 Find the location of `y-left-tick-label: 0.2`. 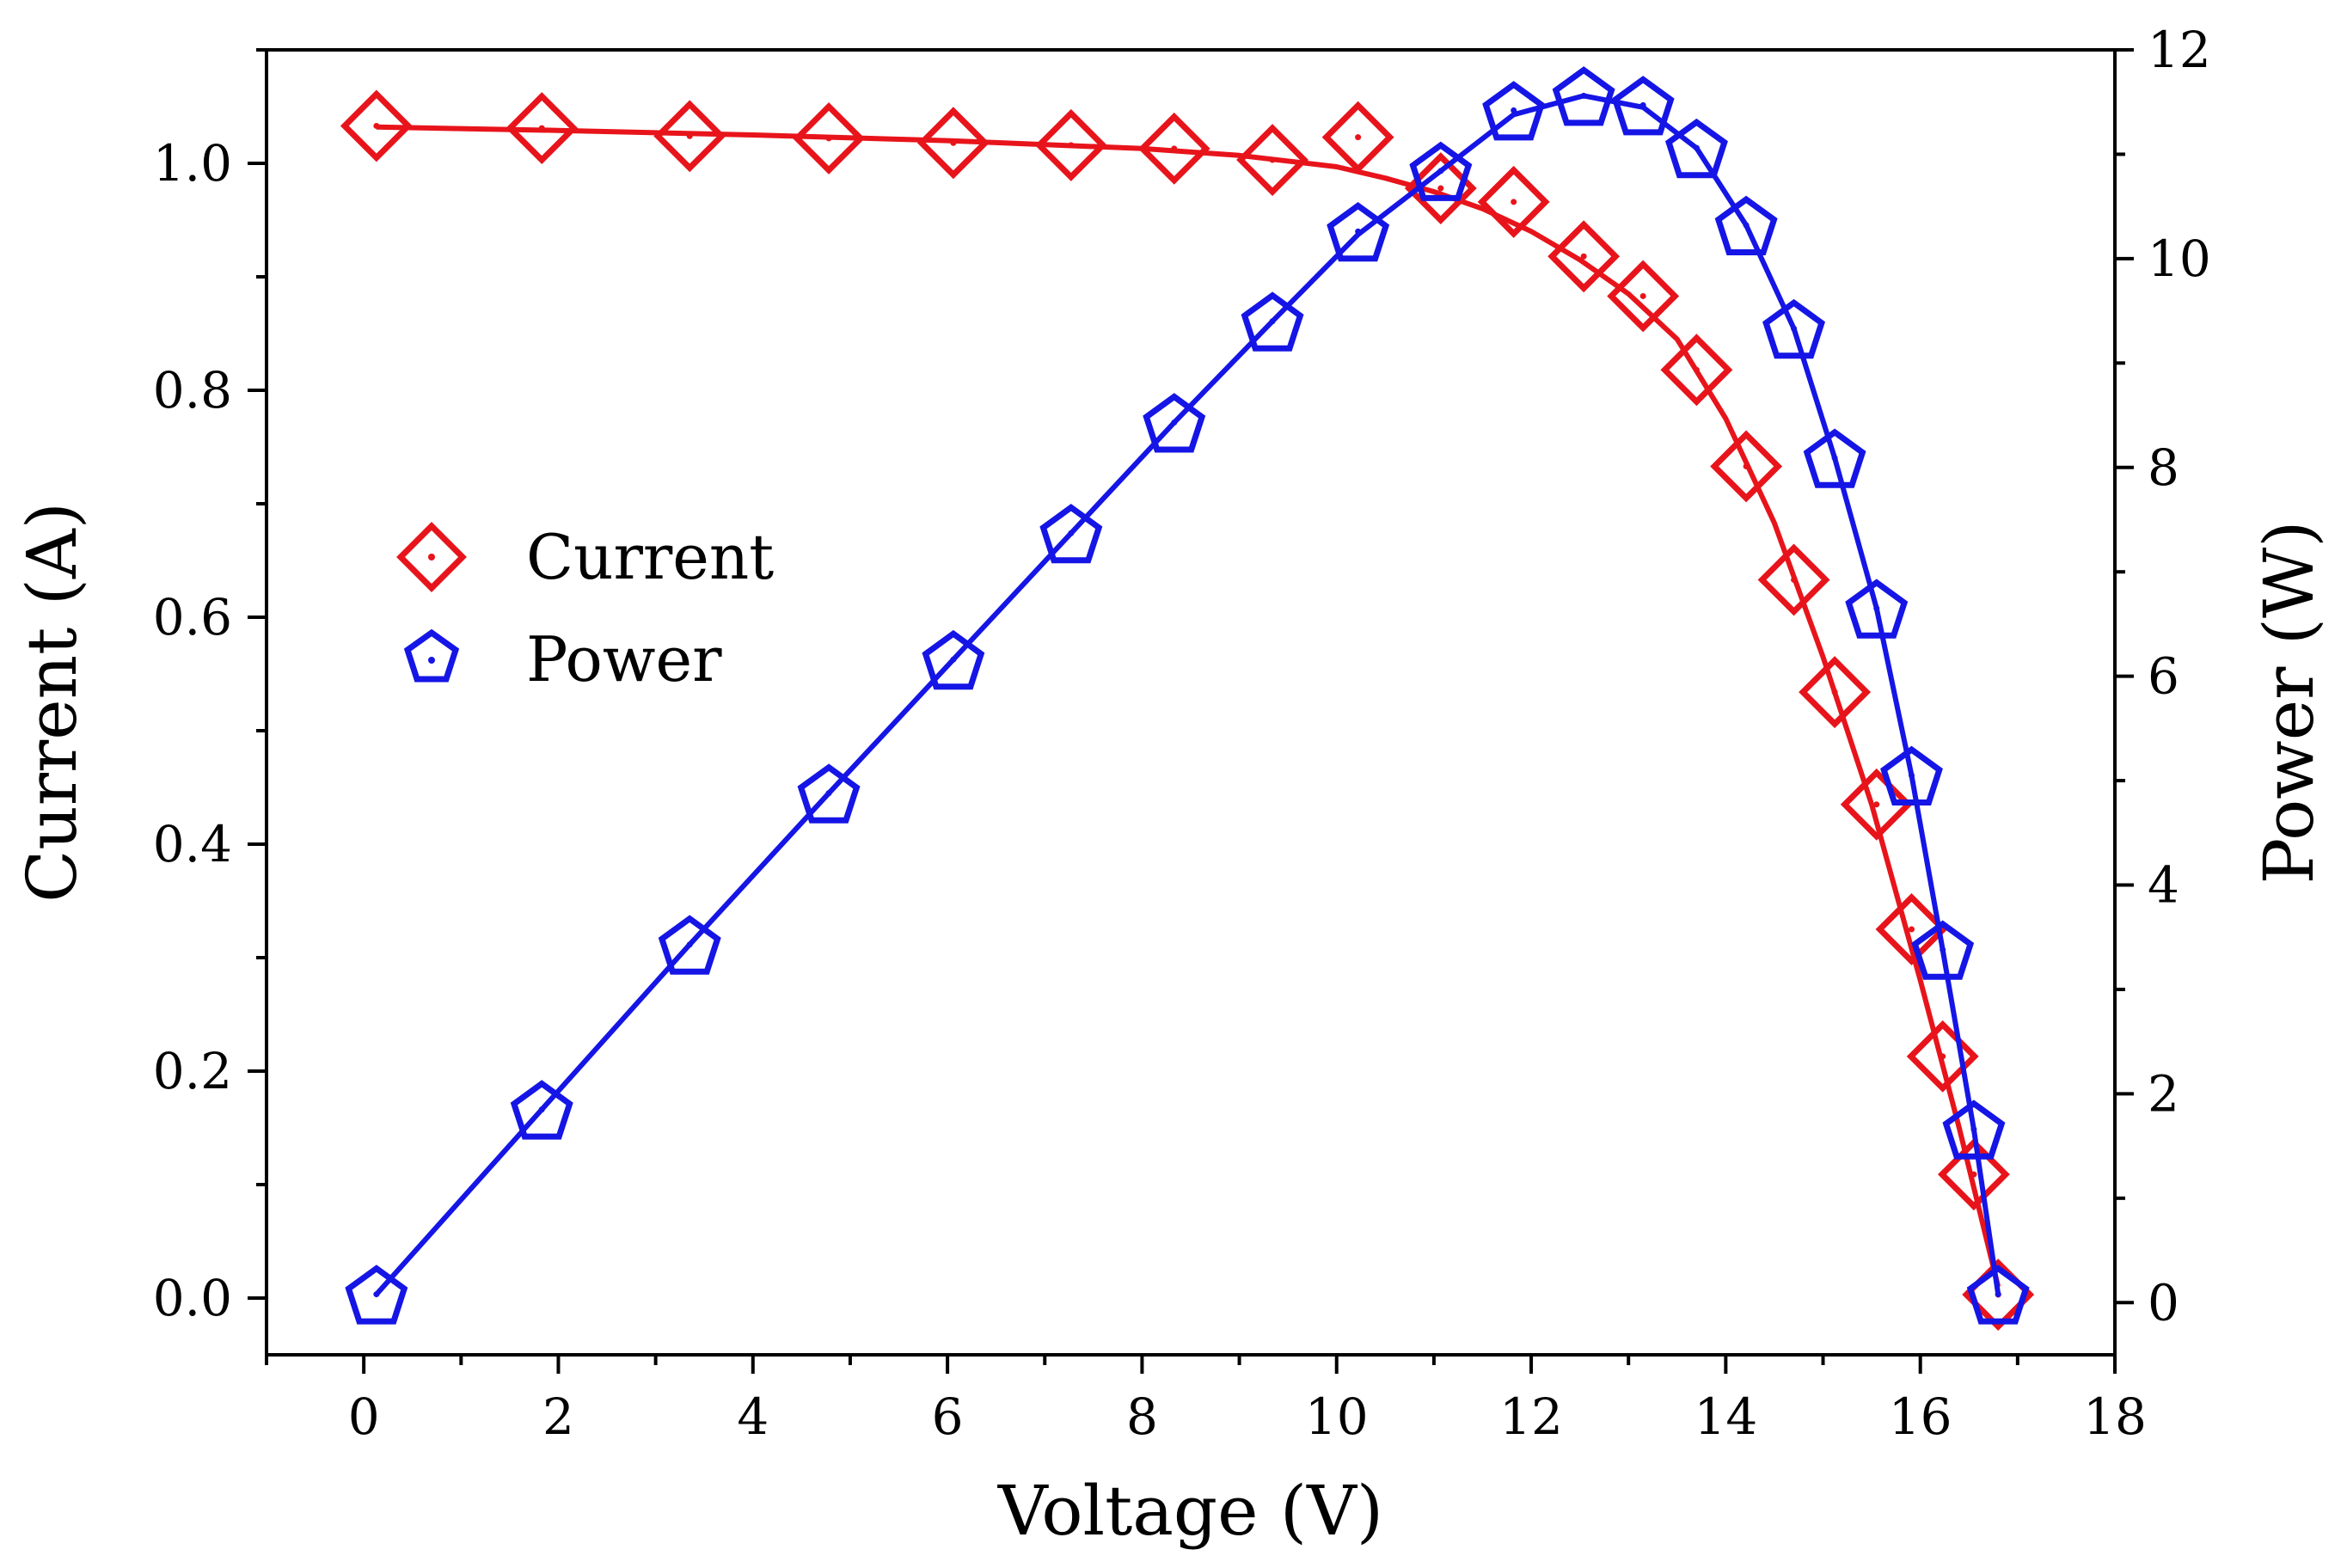

y-left-tick-label: 0.2 is located at coordinates (192, 1071).